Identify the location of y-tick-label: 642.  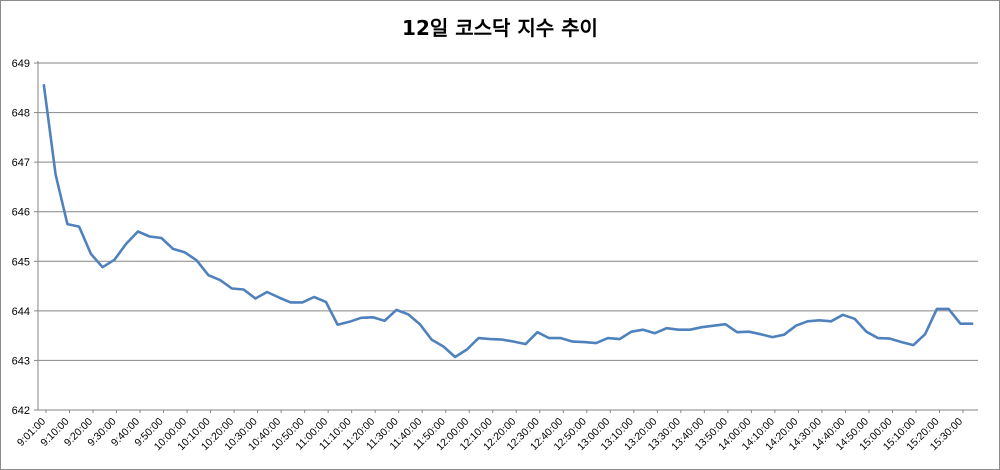
(21, 411).